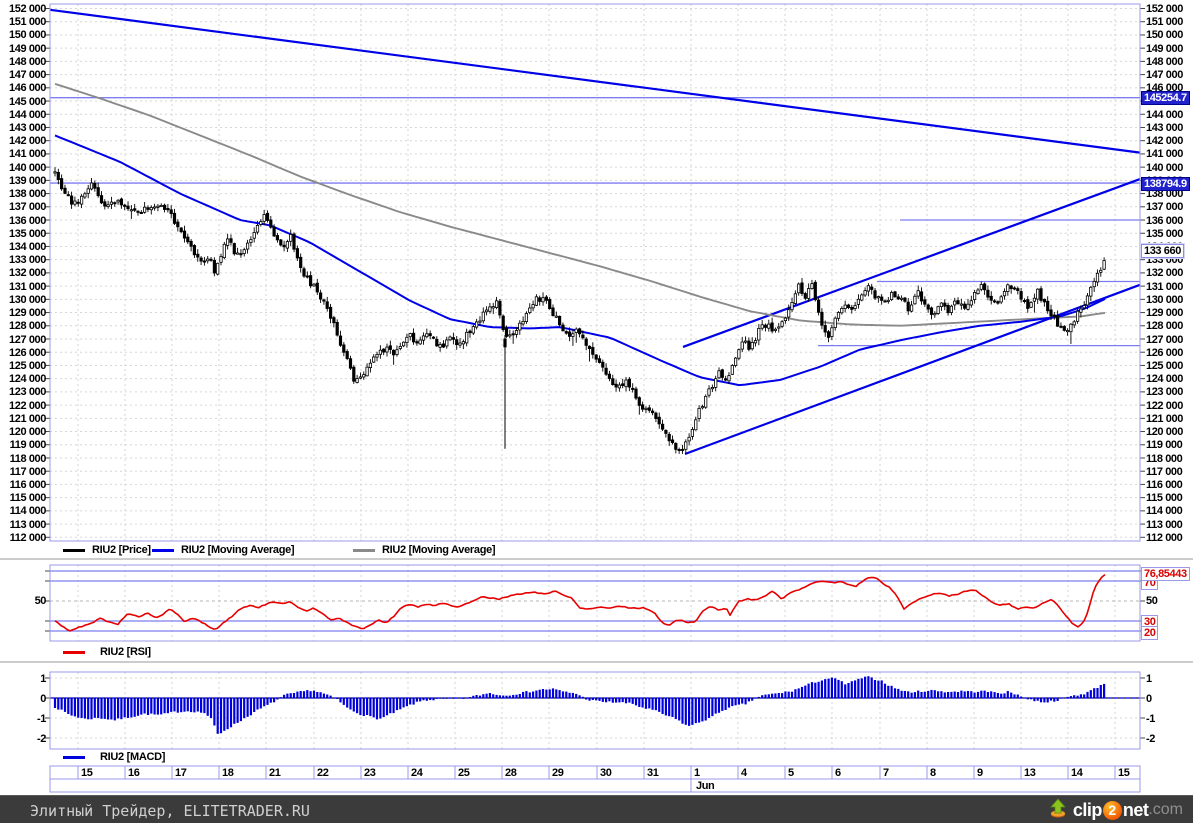 The image size is (1193, 823). Describe the element at coordinates (27, 260) in the screenshot. I see `price-tick-label: 133 000` at that location.